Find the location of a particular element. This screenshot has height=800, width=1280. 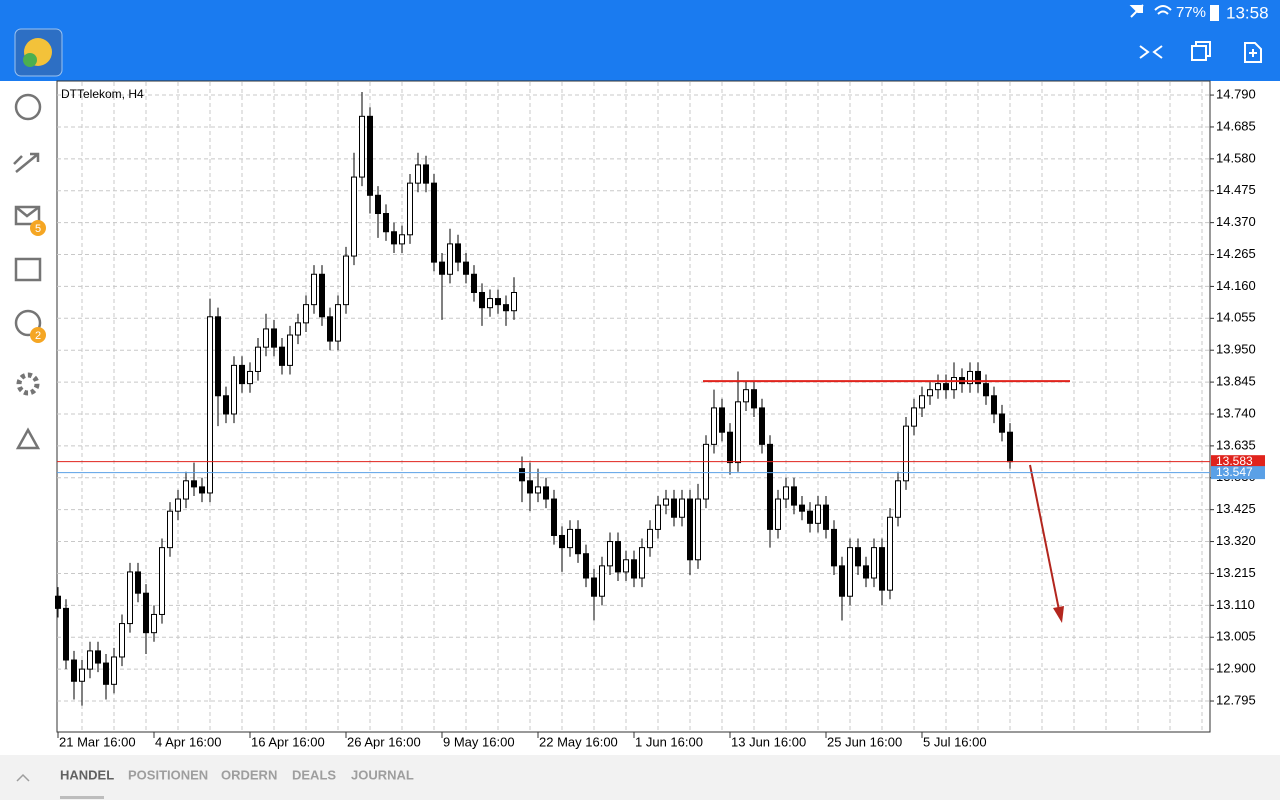

arrow-line is located at coordinates (1044, 537).